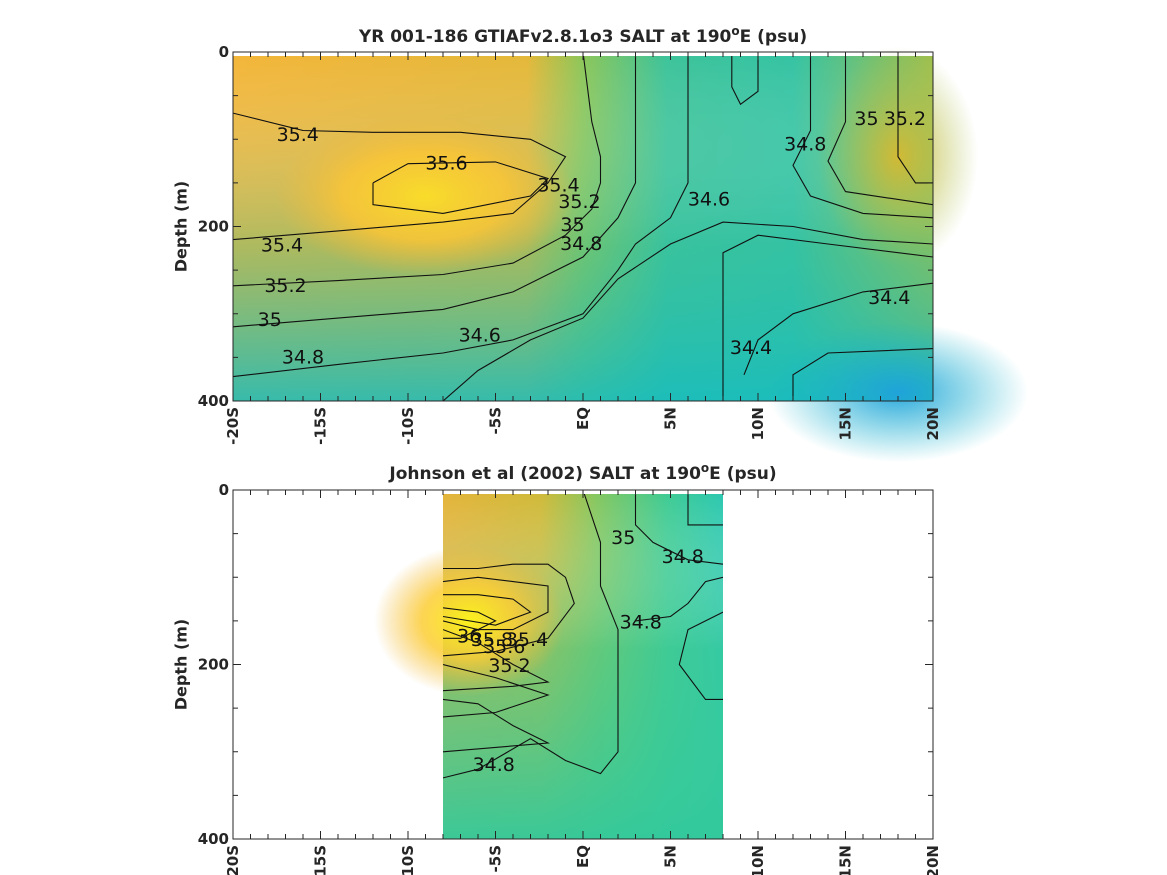  Describe the element at coordinates (582, 472) in the screenshot. I see `chart-title: Johnson et al (2002) SALT at 190oE (psu)` at that location.